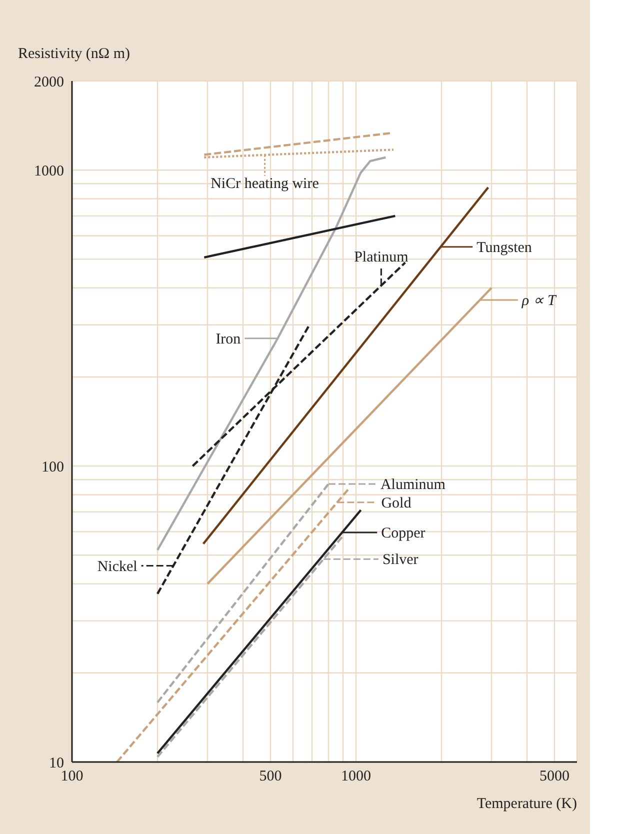 The height and width of the screenshot is (834, 629). Describe the element at coordinates (555, 776) in the screenshot. I see `x-tick-label: 5000` at that location.